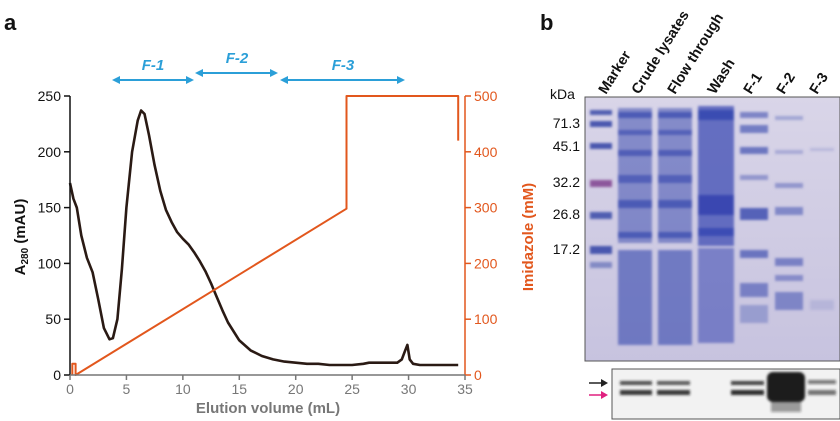 The width and height of the screenshot is (840, 421). Describe the element at coordinates (10, 22) in the screenshot. I see `panel-a-letter: a` at that location.